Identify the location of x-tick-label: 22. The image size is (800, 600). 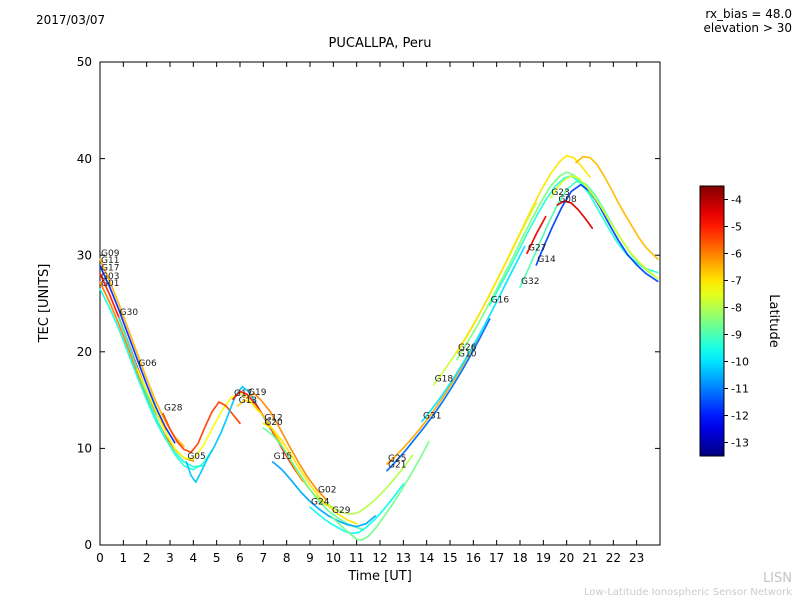
(613, 558).